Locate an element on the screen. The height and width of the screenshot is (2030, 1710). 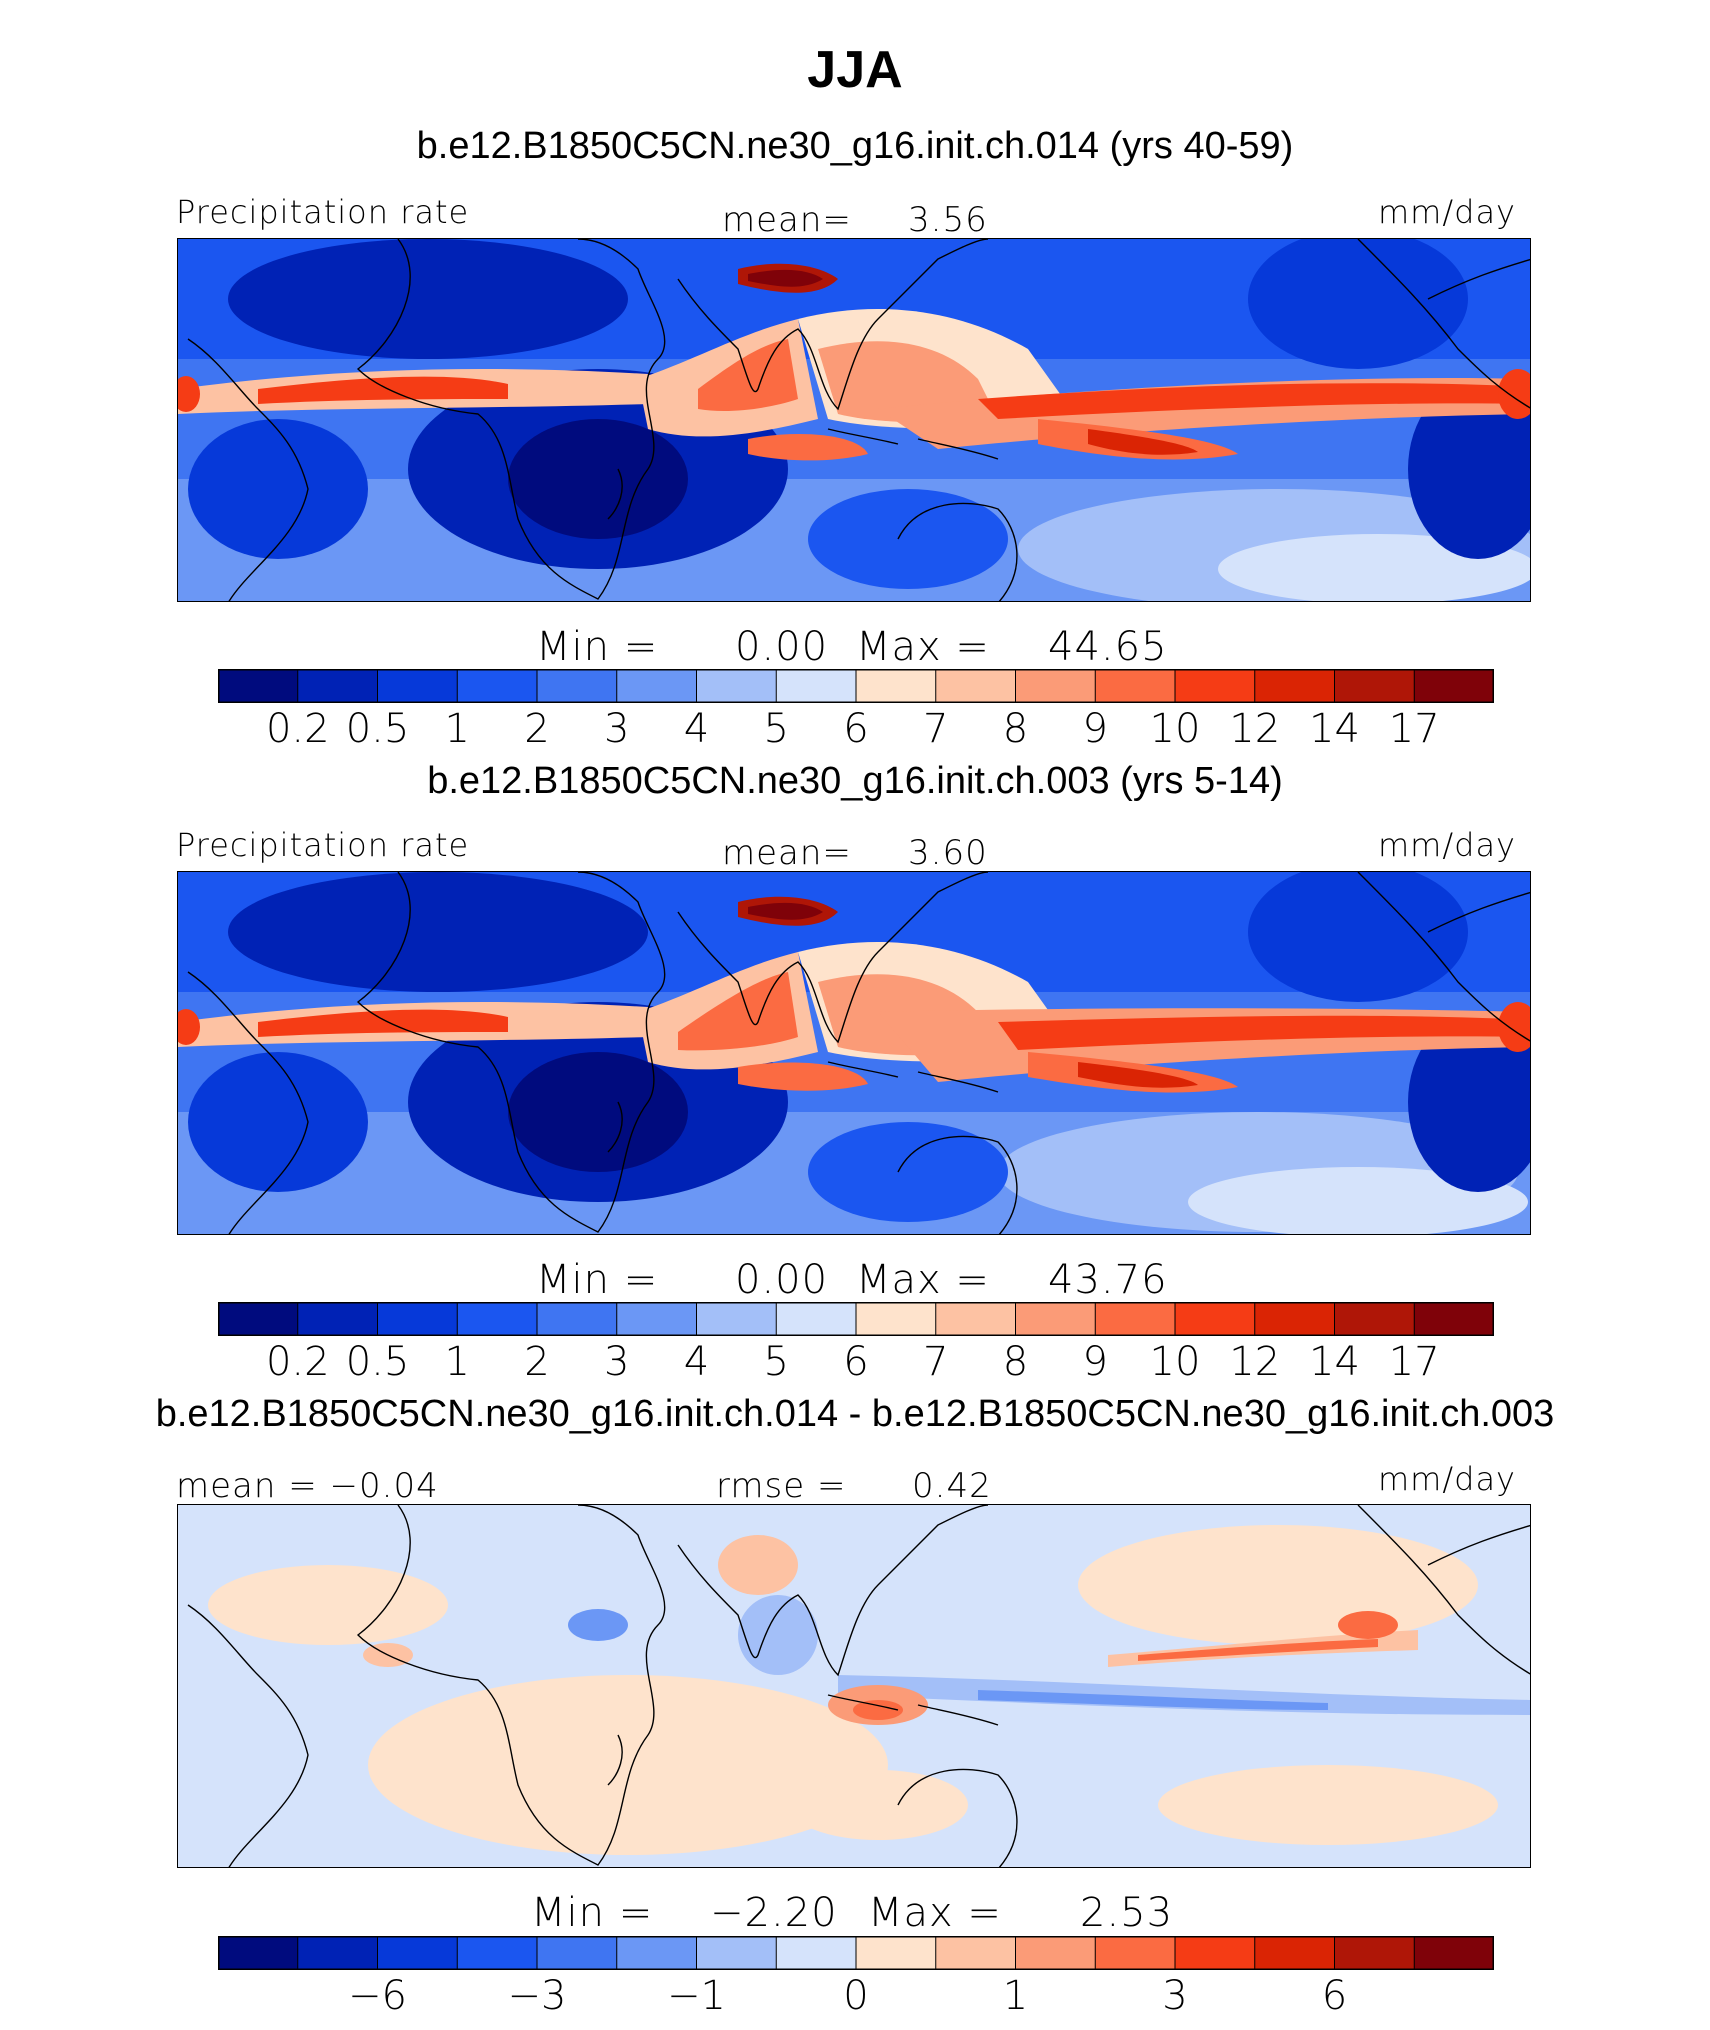
panel1-map is located at coordinates (854, 420).